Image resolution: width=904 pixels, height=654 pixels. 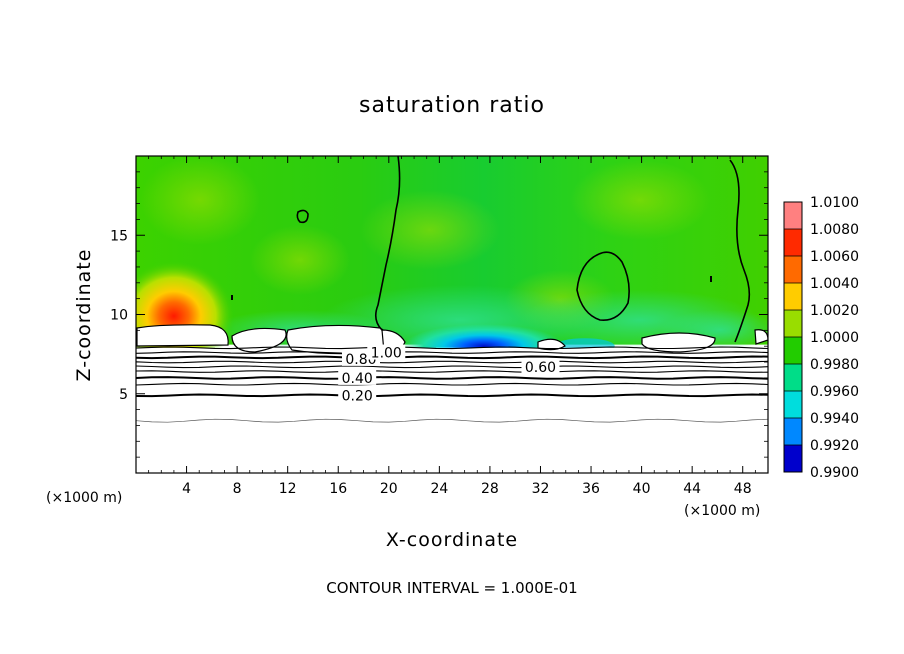 I want to click on colorbar-label-6: 0.9980, so click(x=834, y=365).